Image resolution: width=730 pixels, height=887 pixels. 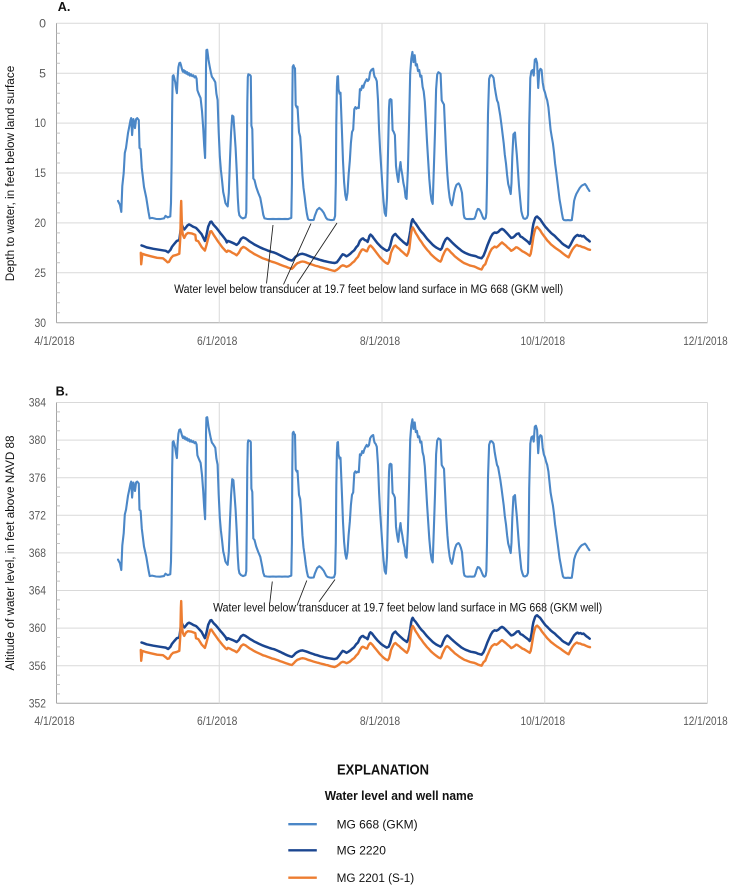 I want to click on svg-text: 30, so click(x=41, y=323).